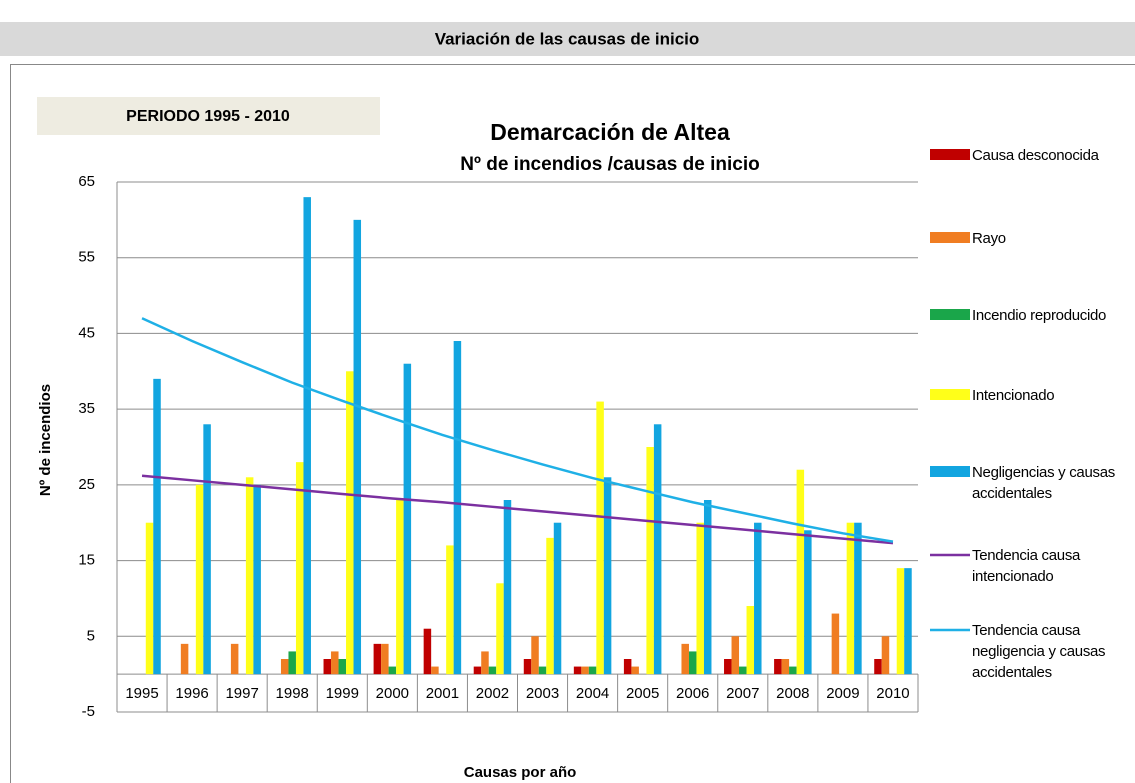 The width and height of the screenshot is (1135, 783). Describe the element at coordinates (86, 408) in the screenshot. I see `y-tick-label: 35` at that location.